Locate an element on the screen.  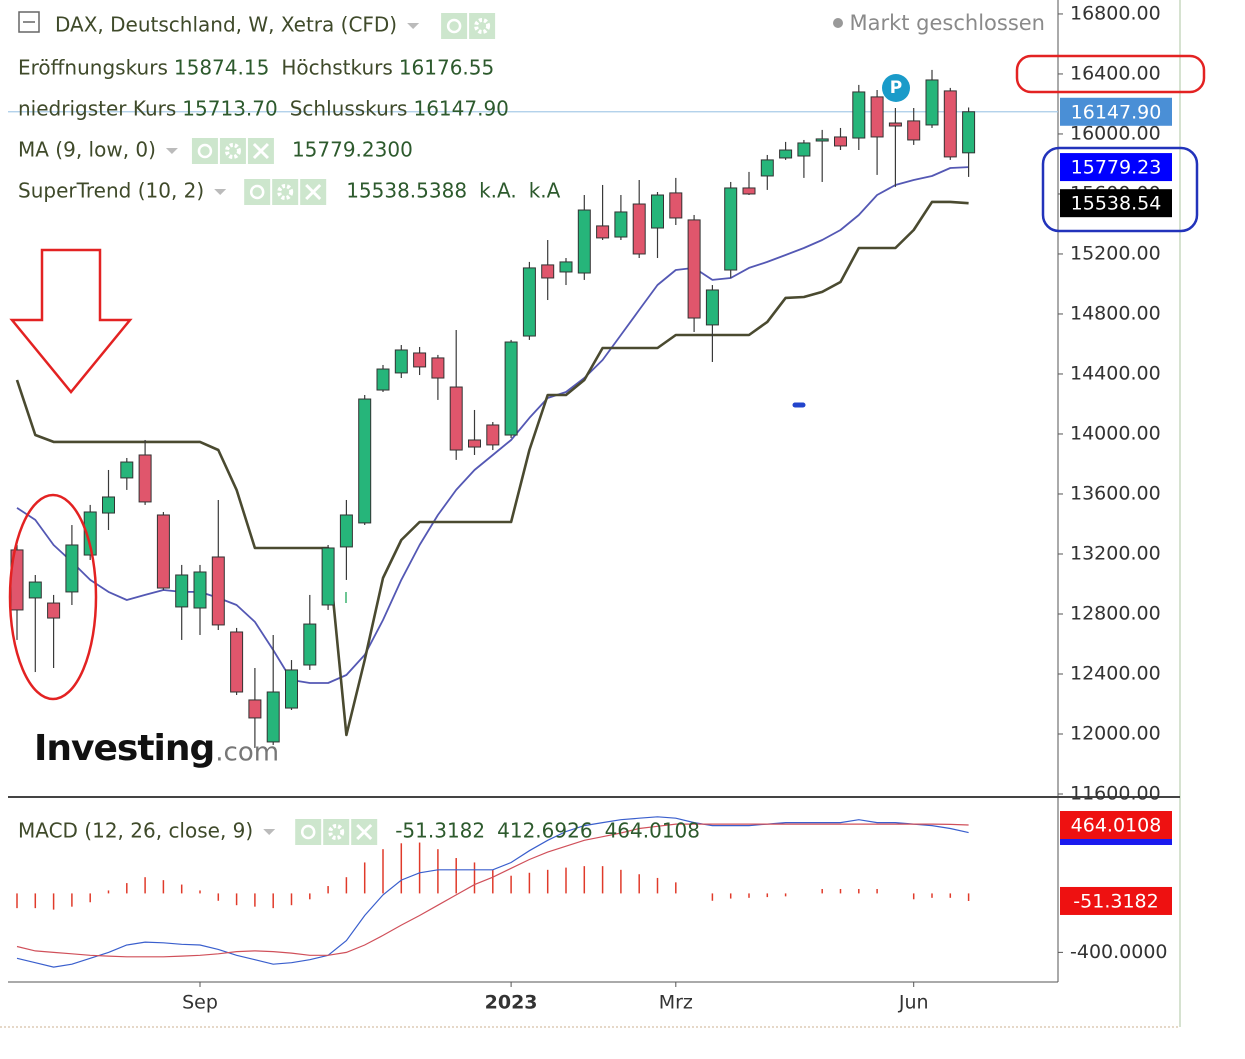
ohlc-value: 16176.55 is located at coordinates (446, 68).